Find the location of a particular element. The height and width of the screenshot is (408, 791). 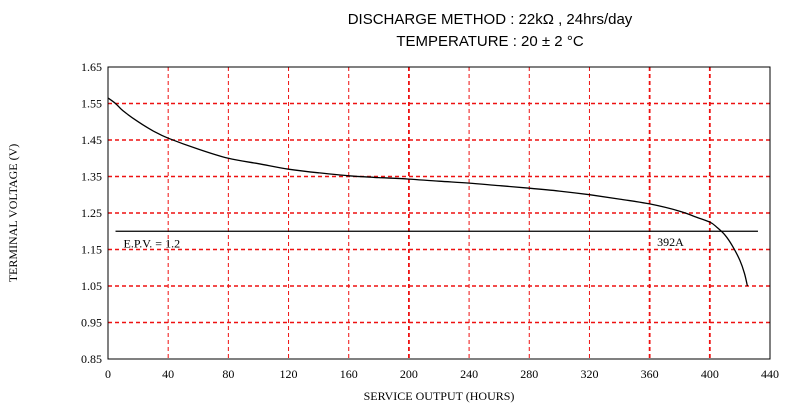

epv-label: E.P.V. = 1.2 is located at coordinates (152, 243).